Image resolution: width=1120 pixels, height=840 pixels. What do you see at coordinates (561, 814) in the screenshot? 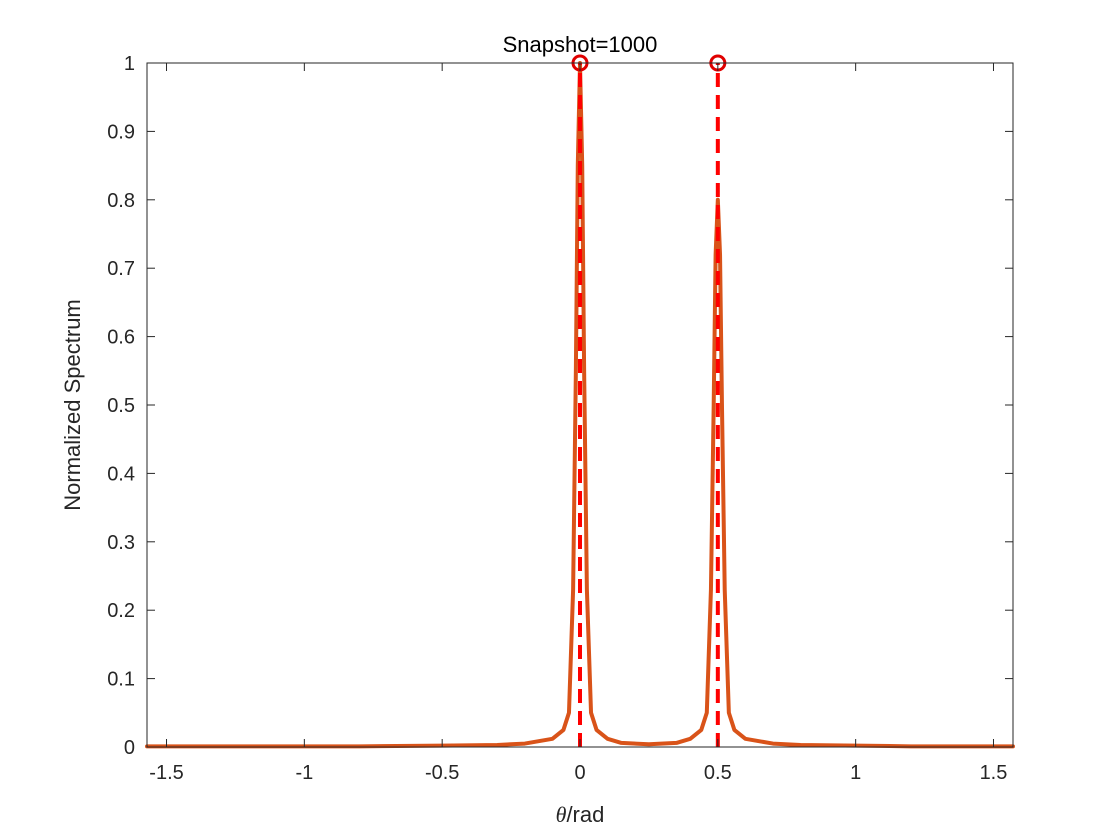
I see `x-axis-label-symbol: θ` at bounding box center [561, 814].